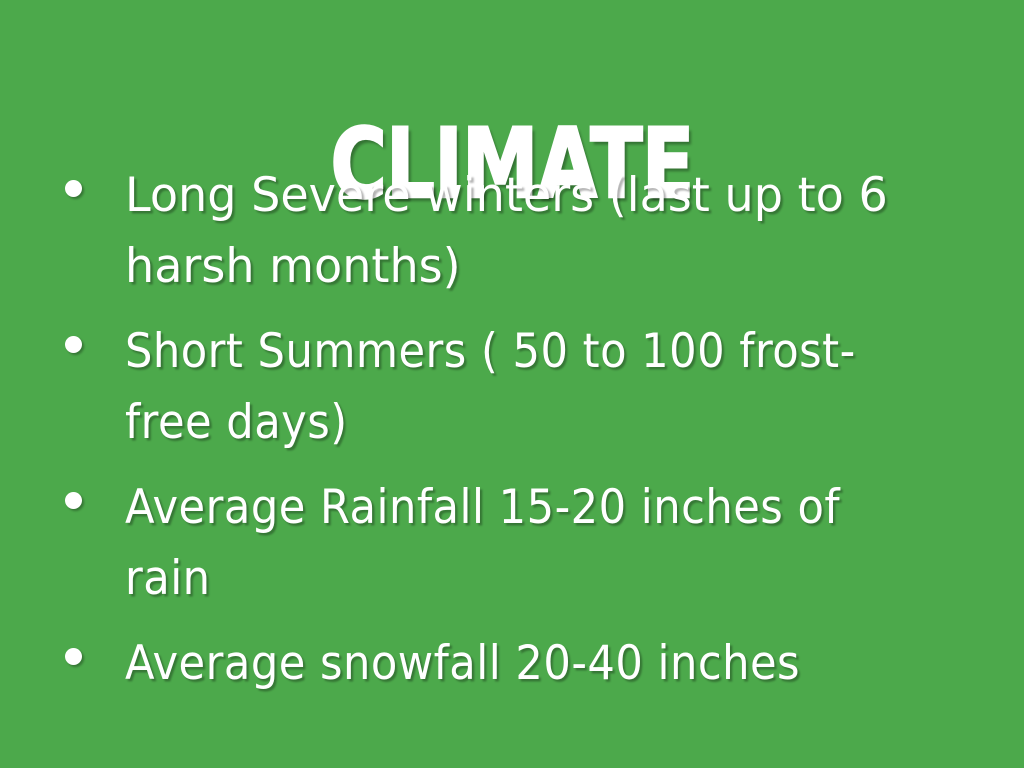 The width and height of the screenshot is (1024, 768). Describe the element at coordinates (512, 164) in the screenshot. I see `slide-title: CLIMATE` at that location.